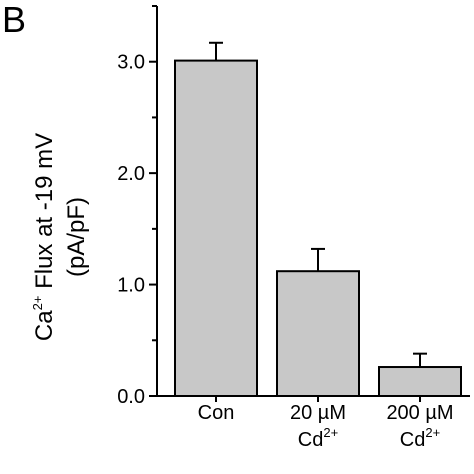  I want to click on y-tick-label-2: 2.0, so click(131, 174).